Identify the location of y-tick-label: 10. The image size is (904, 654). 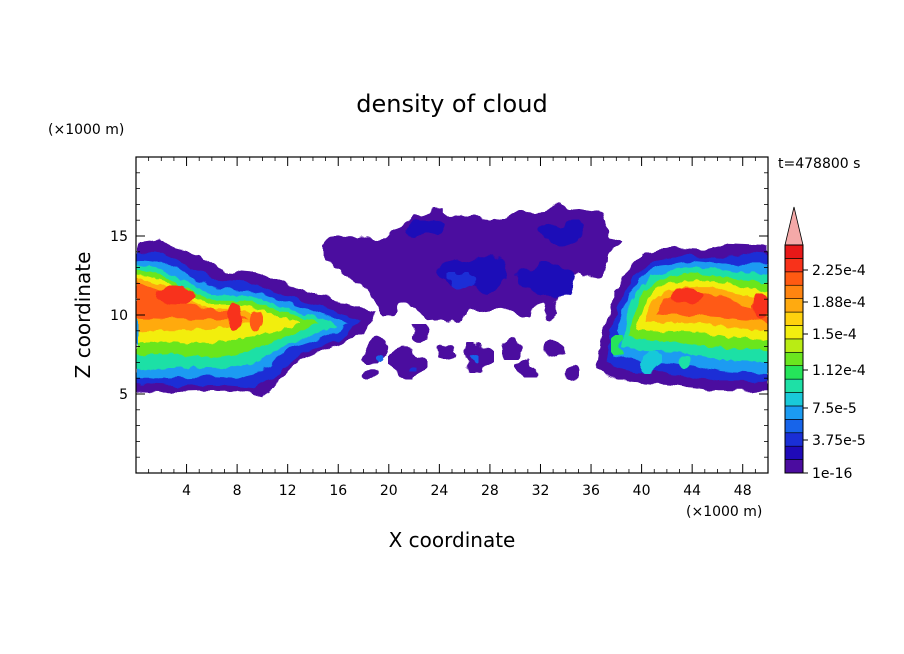
(119, 316).